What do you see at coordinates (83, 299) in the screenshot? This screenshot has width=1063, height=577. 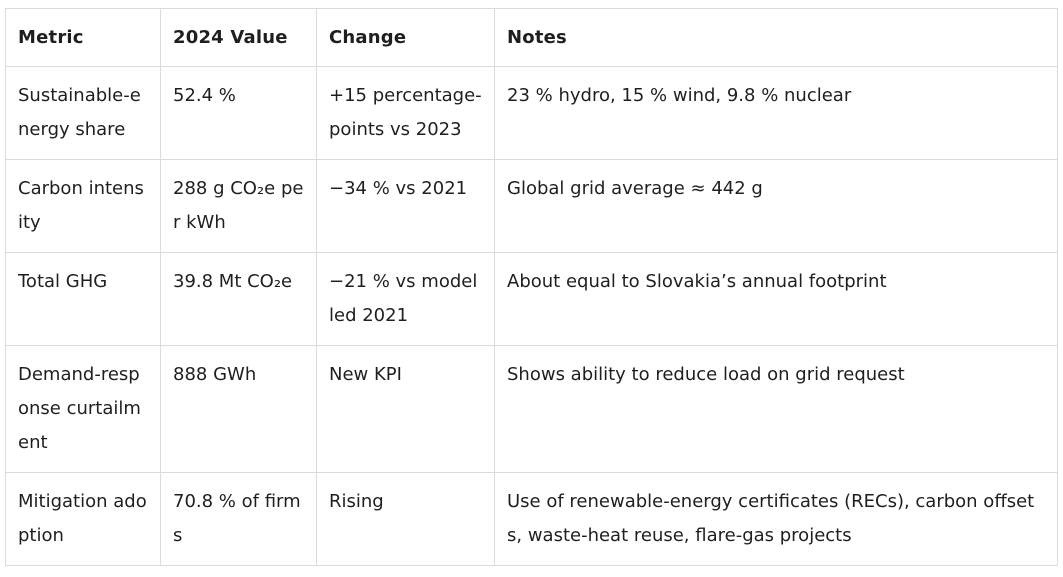 I see `cell-metric: Total GHG` at bounding box center [83, 299].